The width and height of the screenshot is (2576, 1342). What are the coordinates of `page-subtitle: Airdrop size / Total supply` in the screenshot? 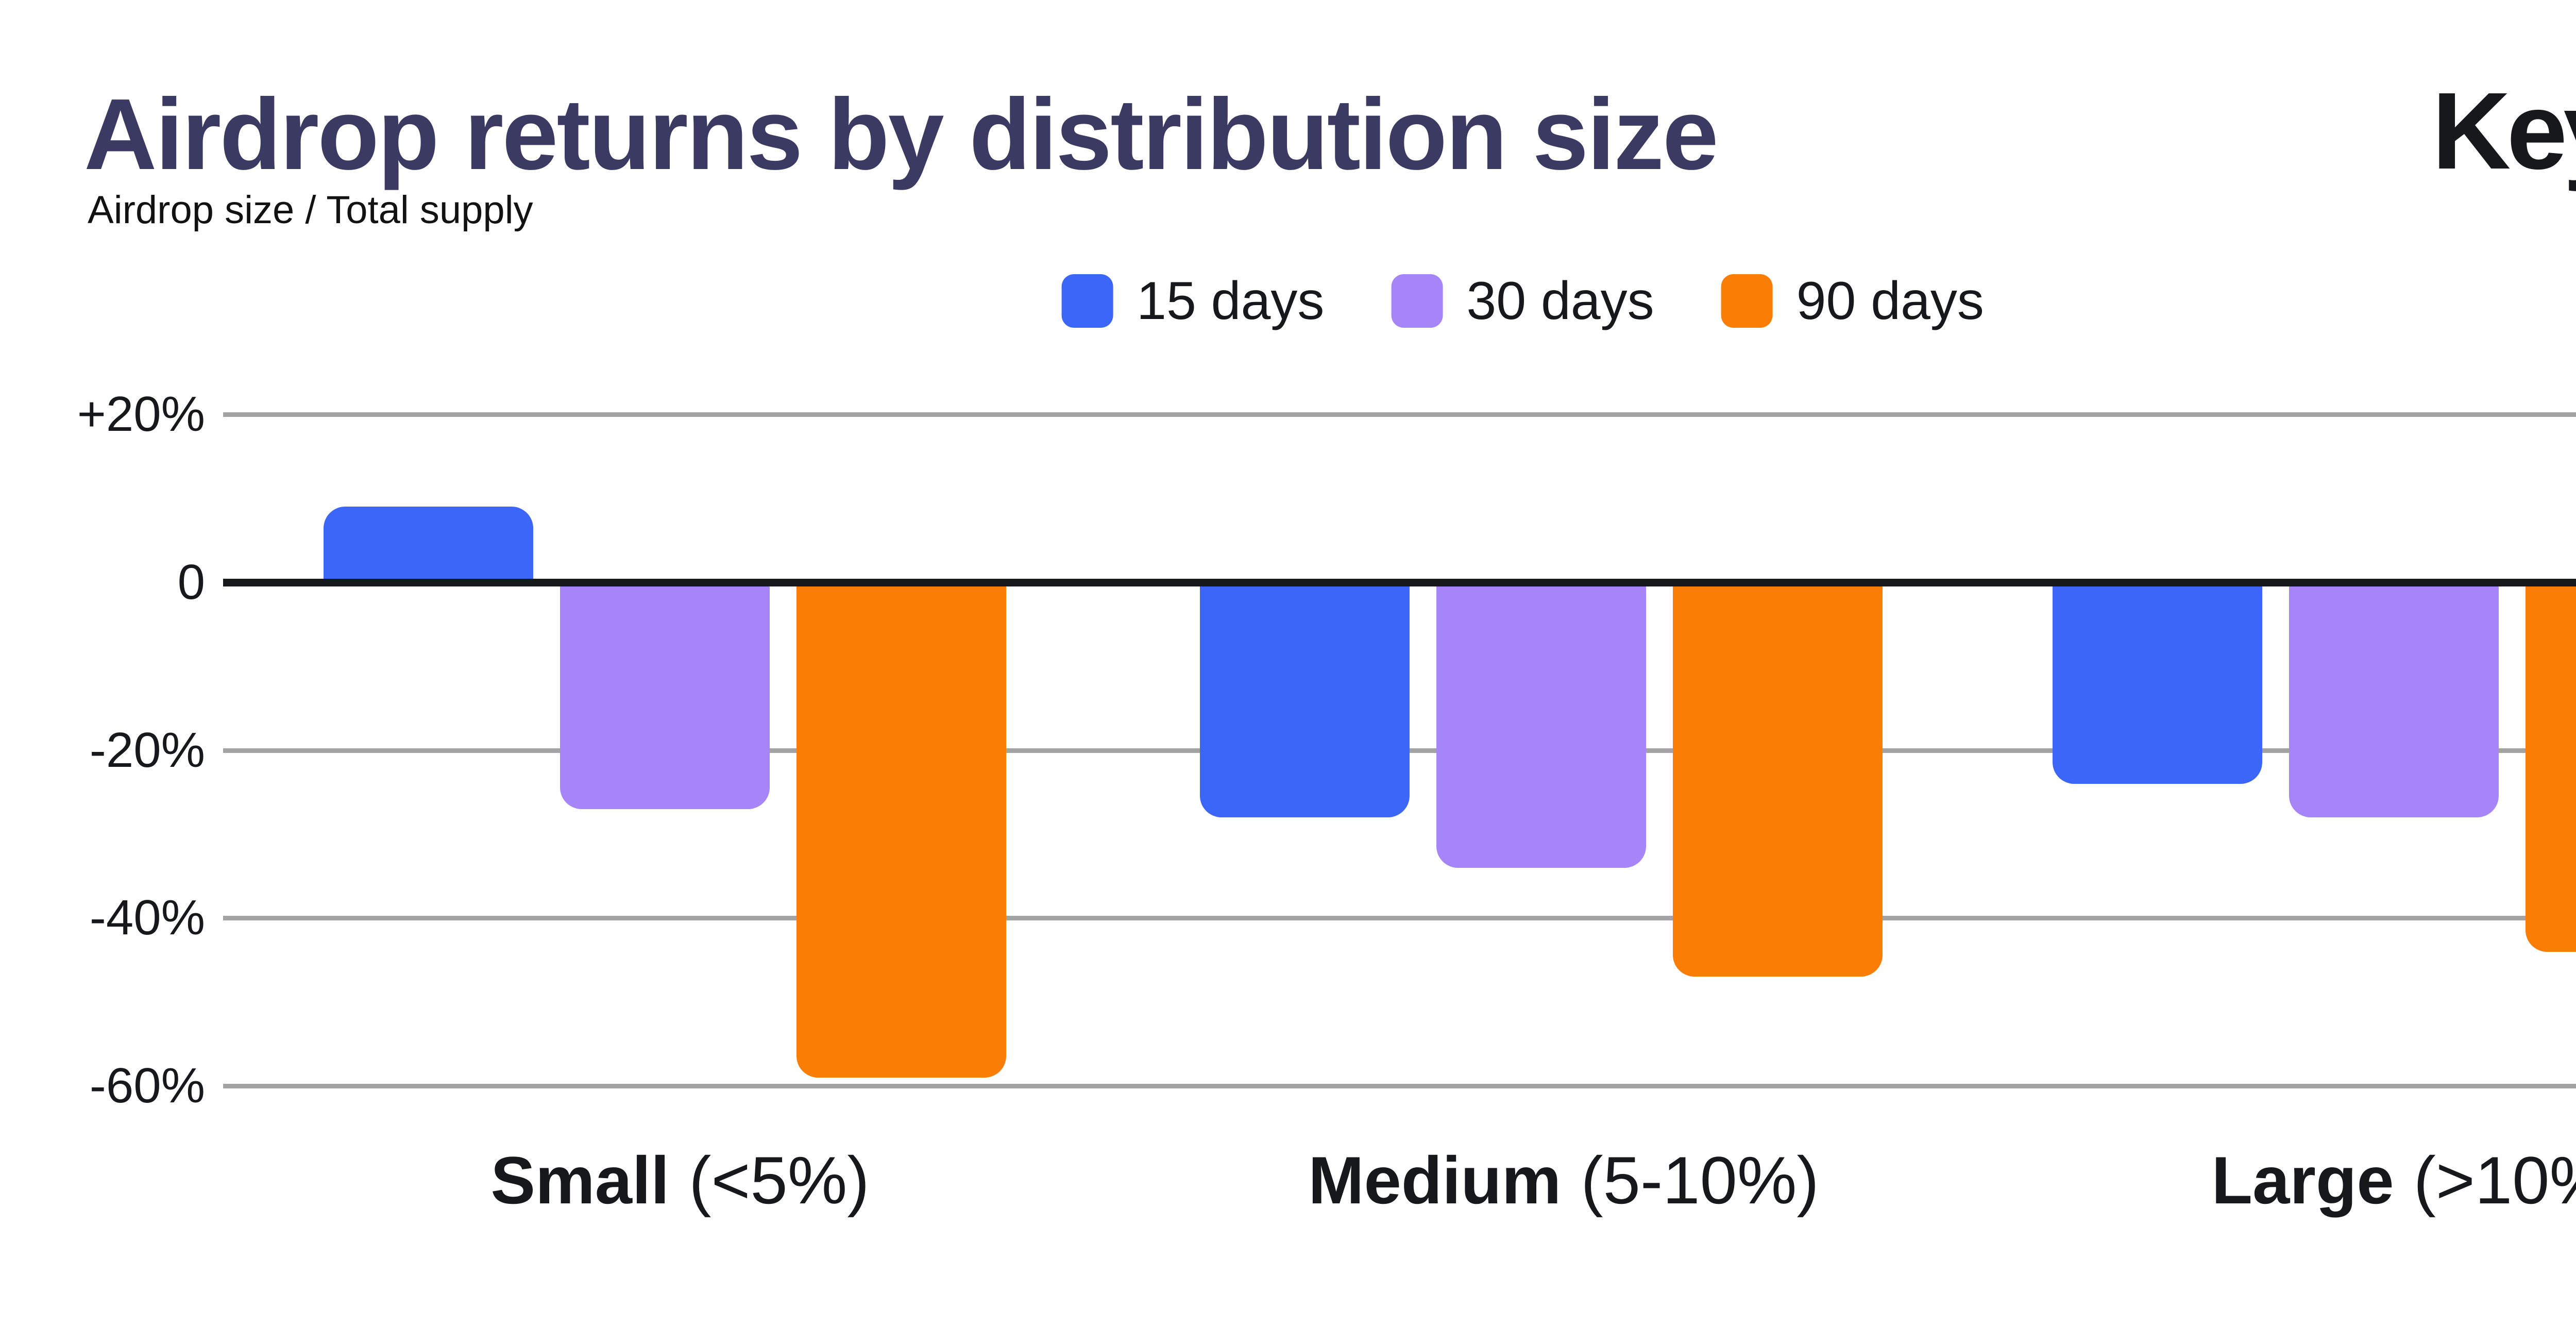 It's located at (310, 210).